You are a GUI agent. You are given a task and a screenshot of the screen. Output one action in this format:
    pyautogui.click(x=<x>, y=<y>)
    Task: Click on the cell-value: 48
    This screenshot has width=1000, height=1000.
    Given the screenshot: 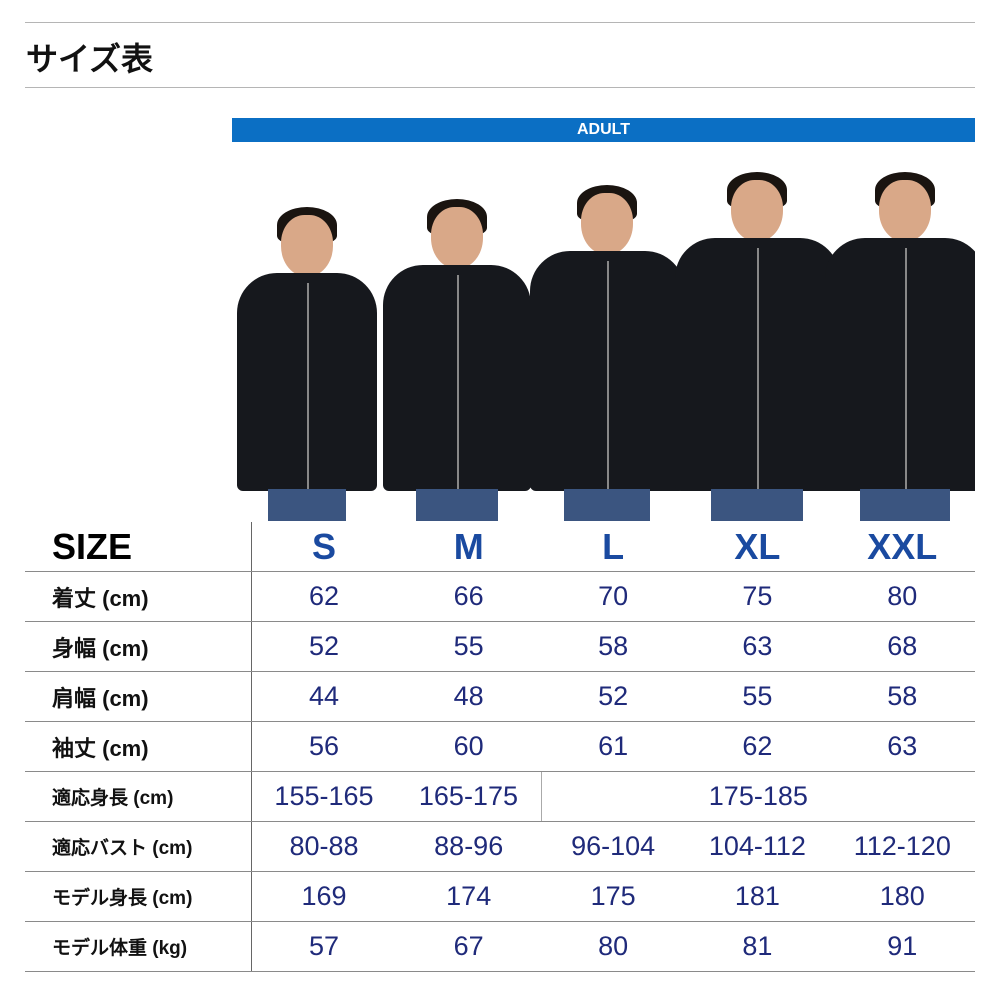 What is the action you would take?
    pyautogui.click(x=469, y=696)
    